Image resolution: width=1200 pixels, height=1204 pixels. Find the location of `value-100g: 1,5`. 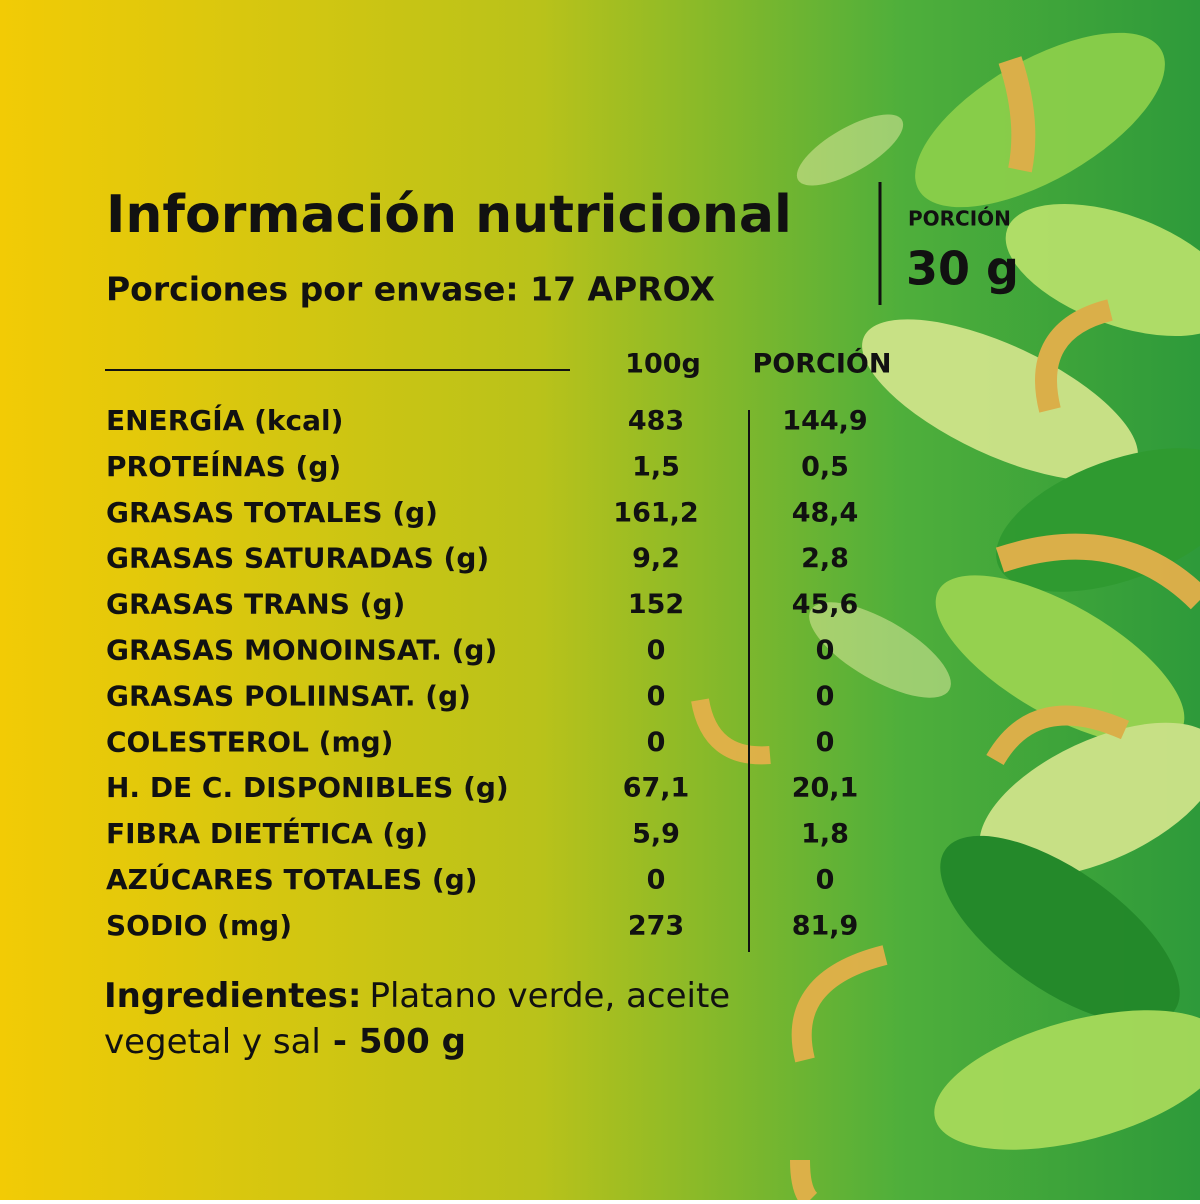

value-100g: 1,5 is located at coordinates (656, 466).